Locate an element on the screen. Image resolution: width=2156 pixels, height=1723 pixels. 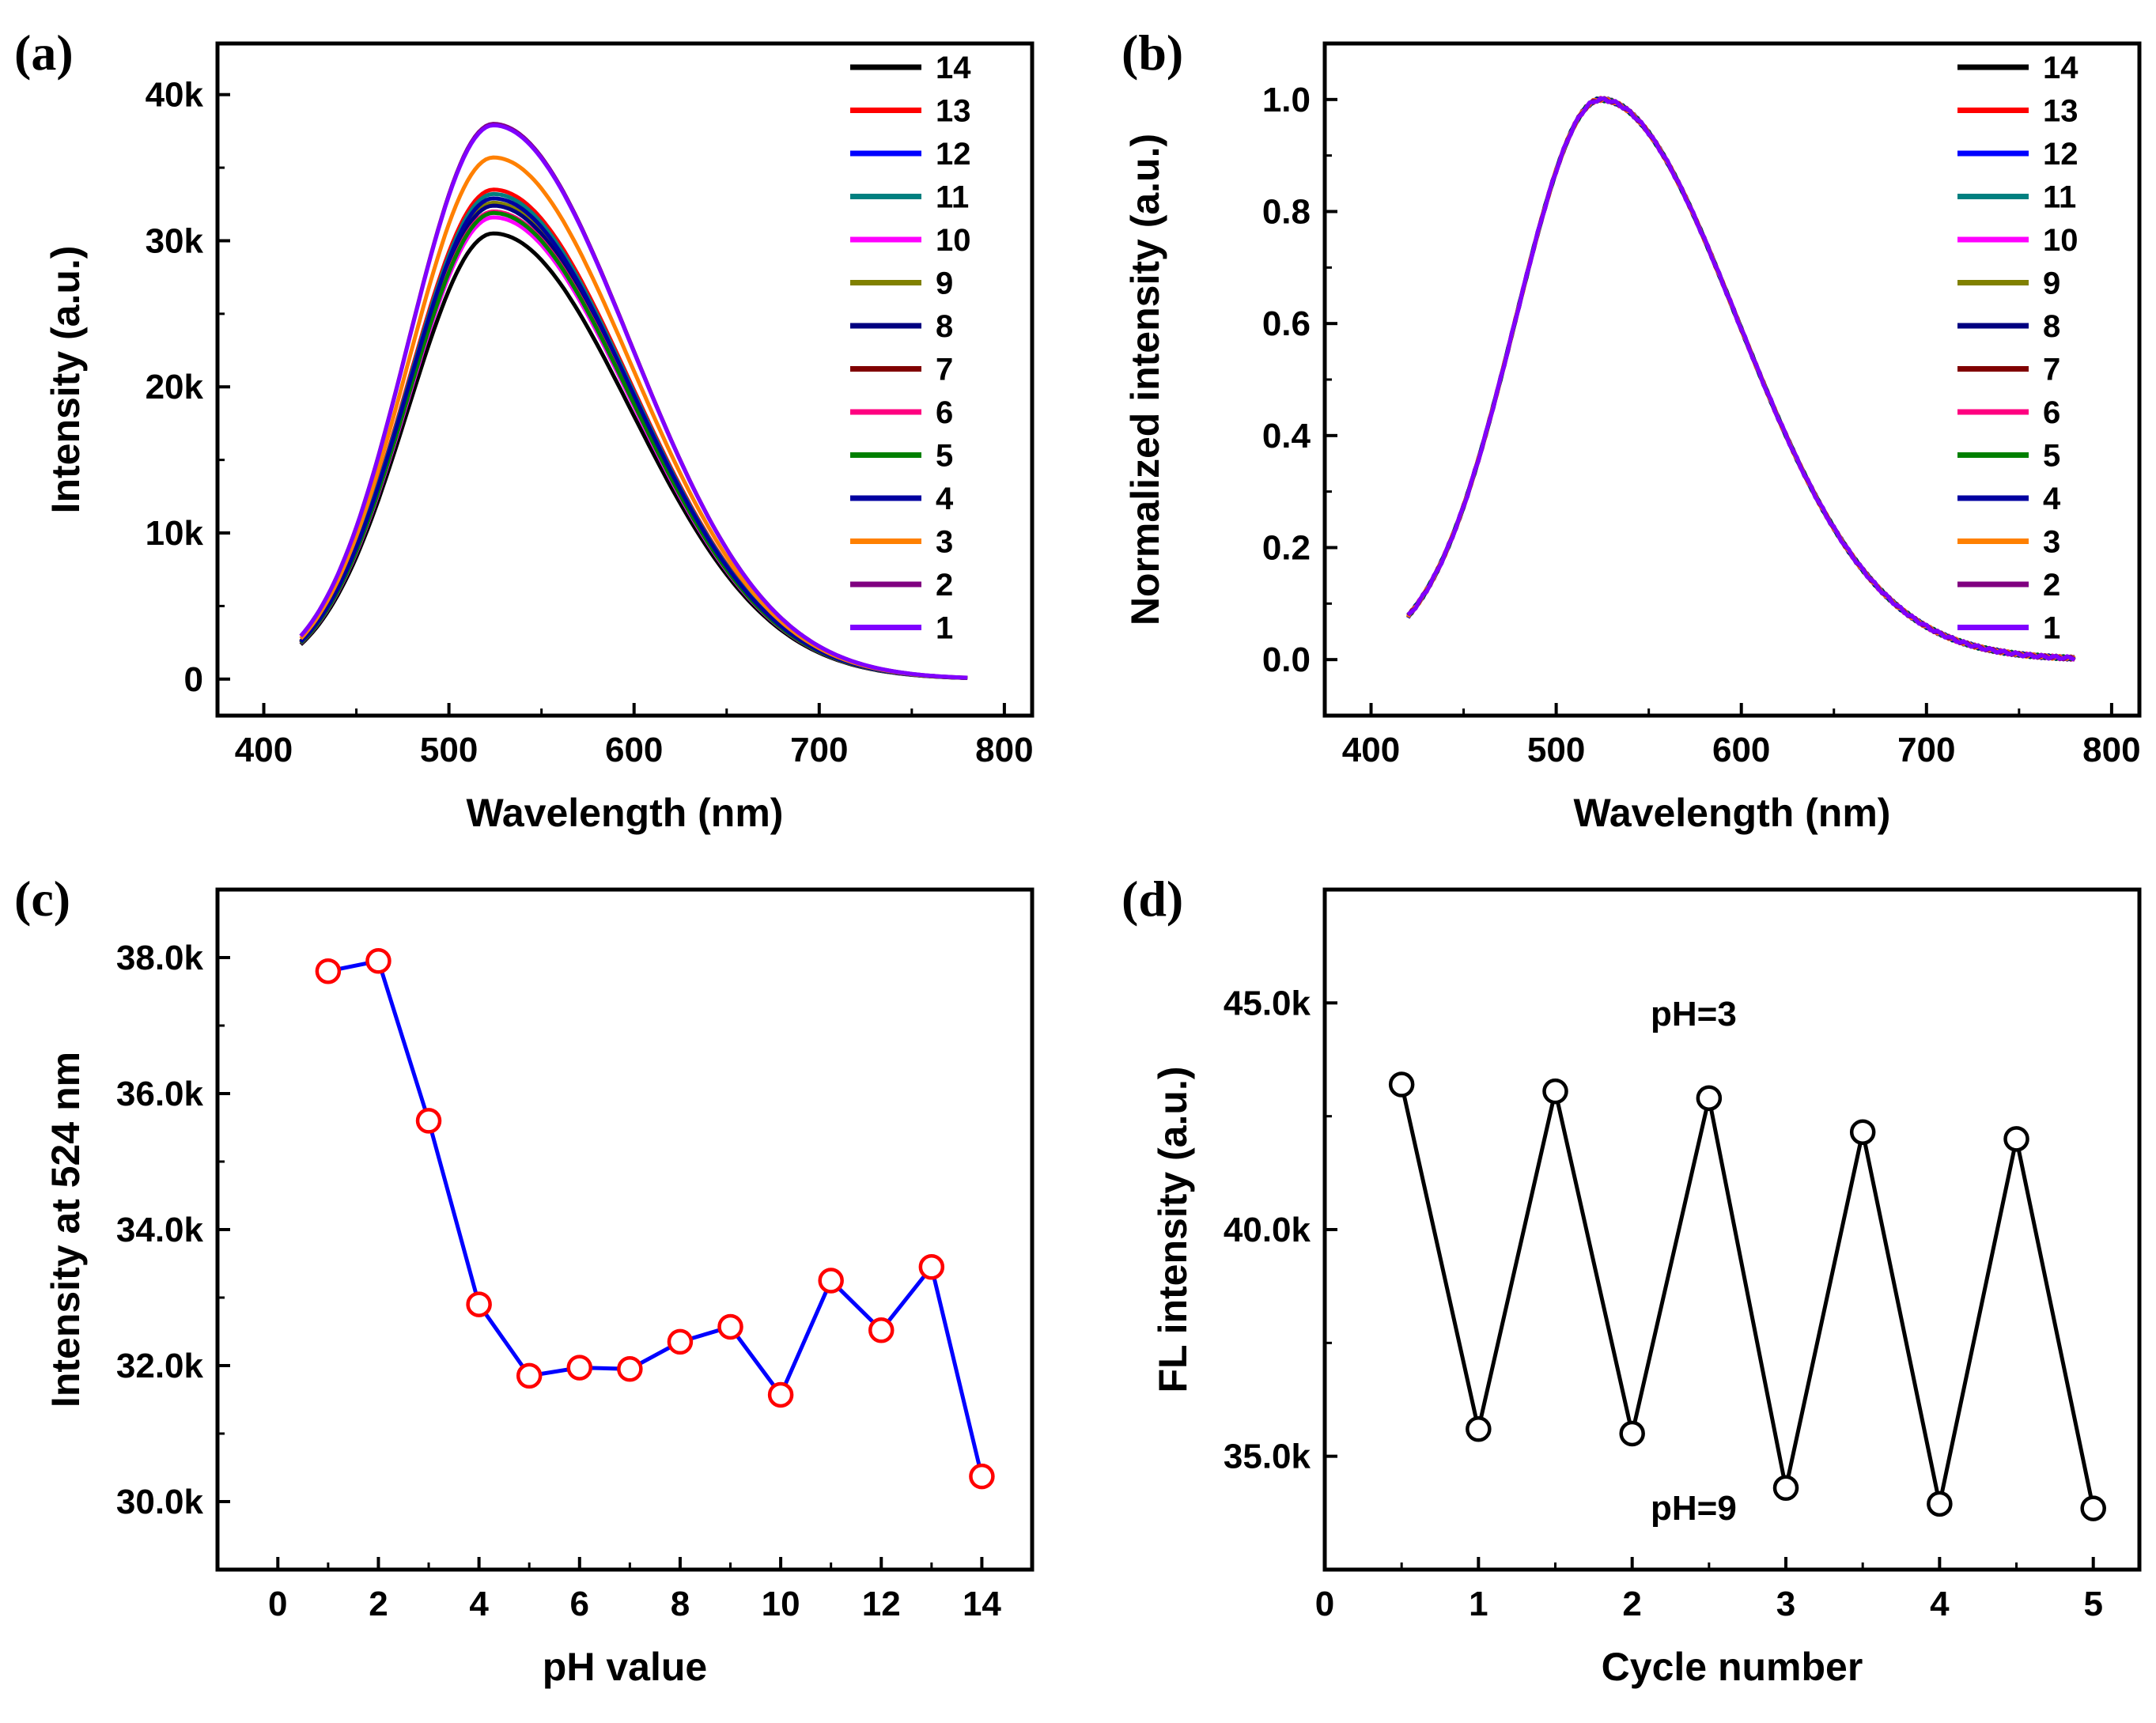
y-tick-label: 0.4 is located at coordinates (1287, 436).